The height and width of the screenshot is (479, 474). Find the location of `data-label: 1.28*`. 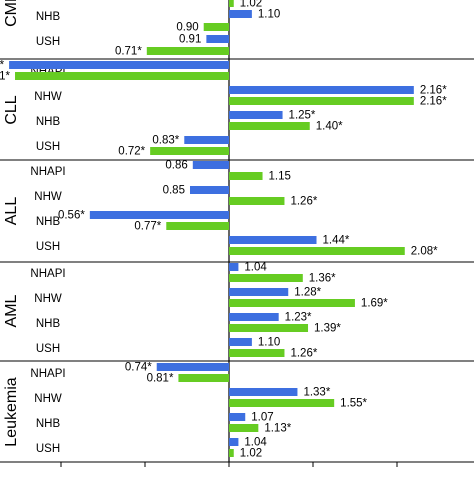

data-label: 1.28* is located at coordinates (307, 293).